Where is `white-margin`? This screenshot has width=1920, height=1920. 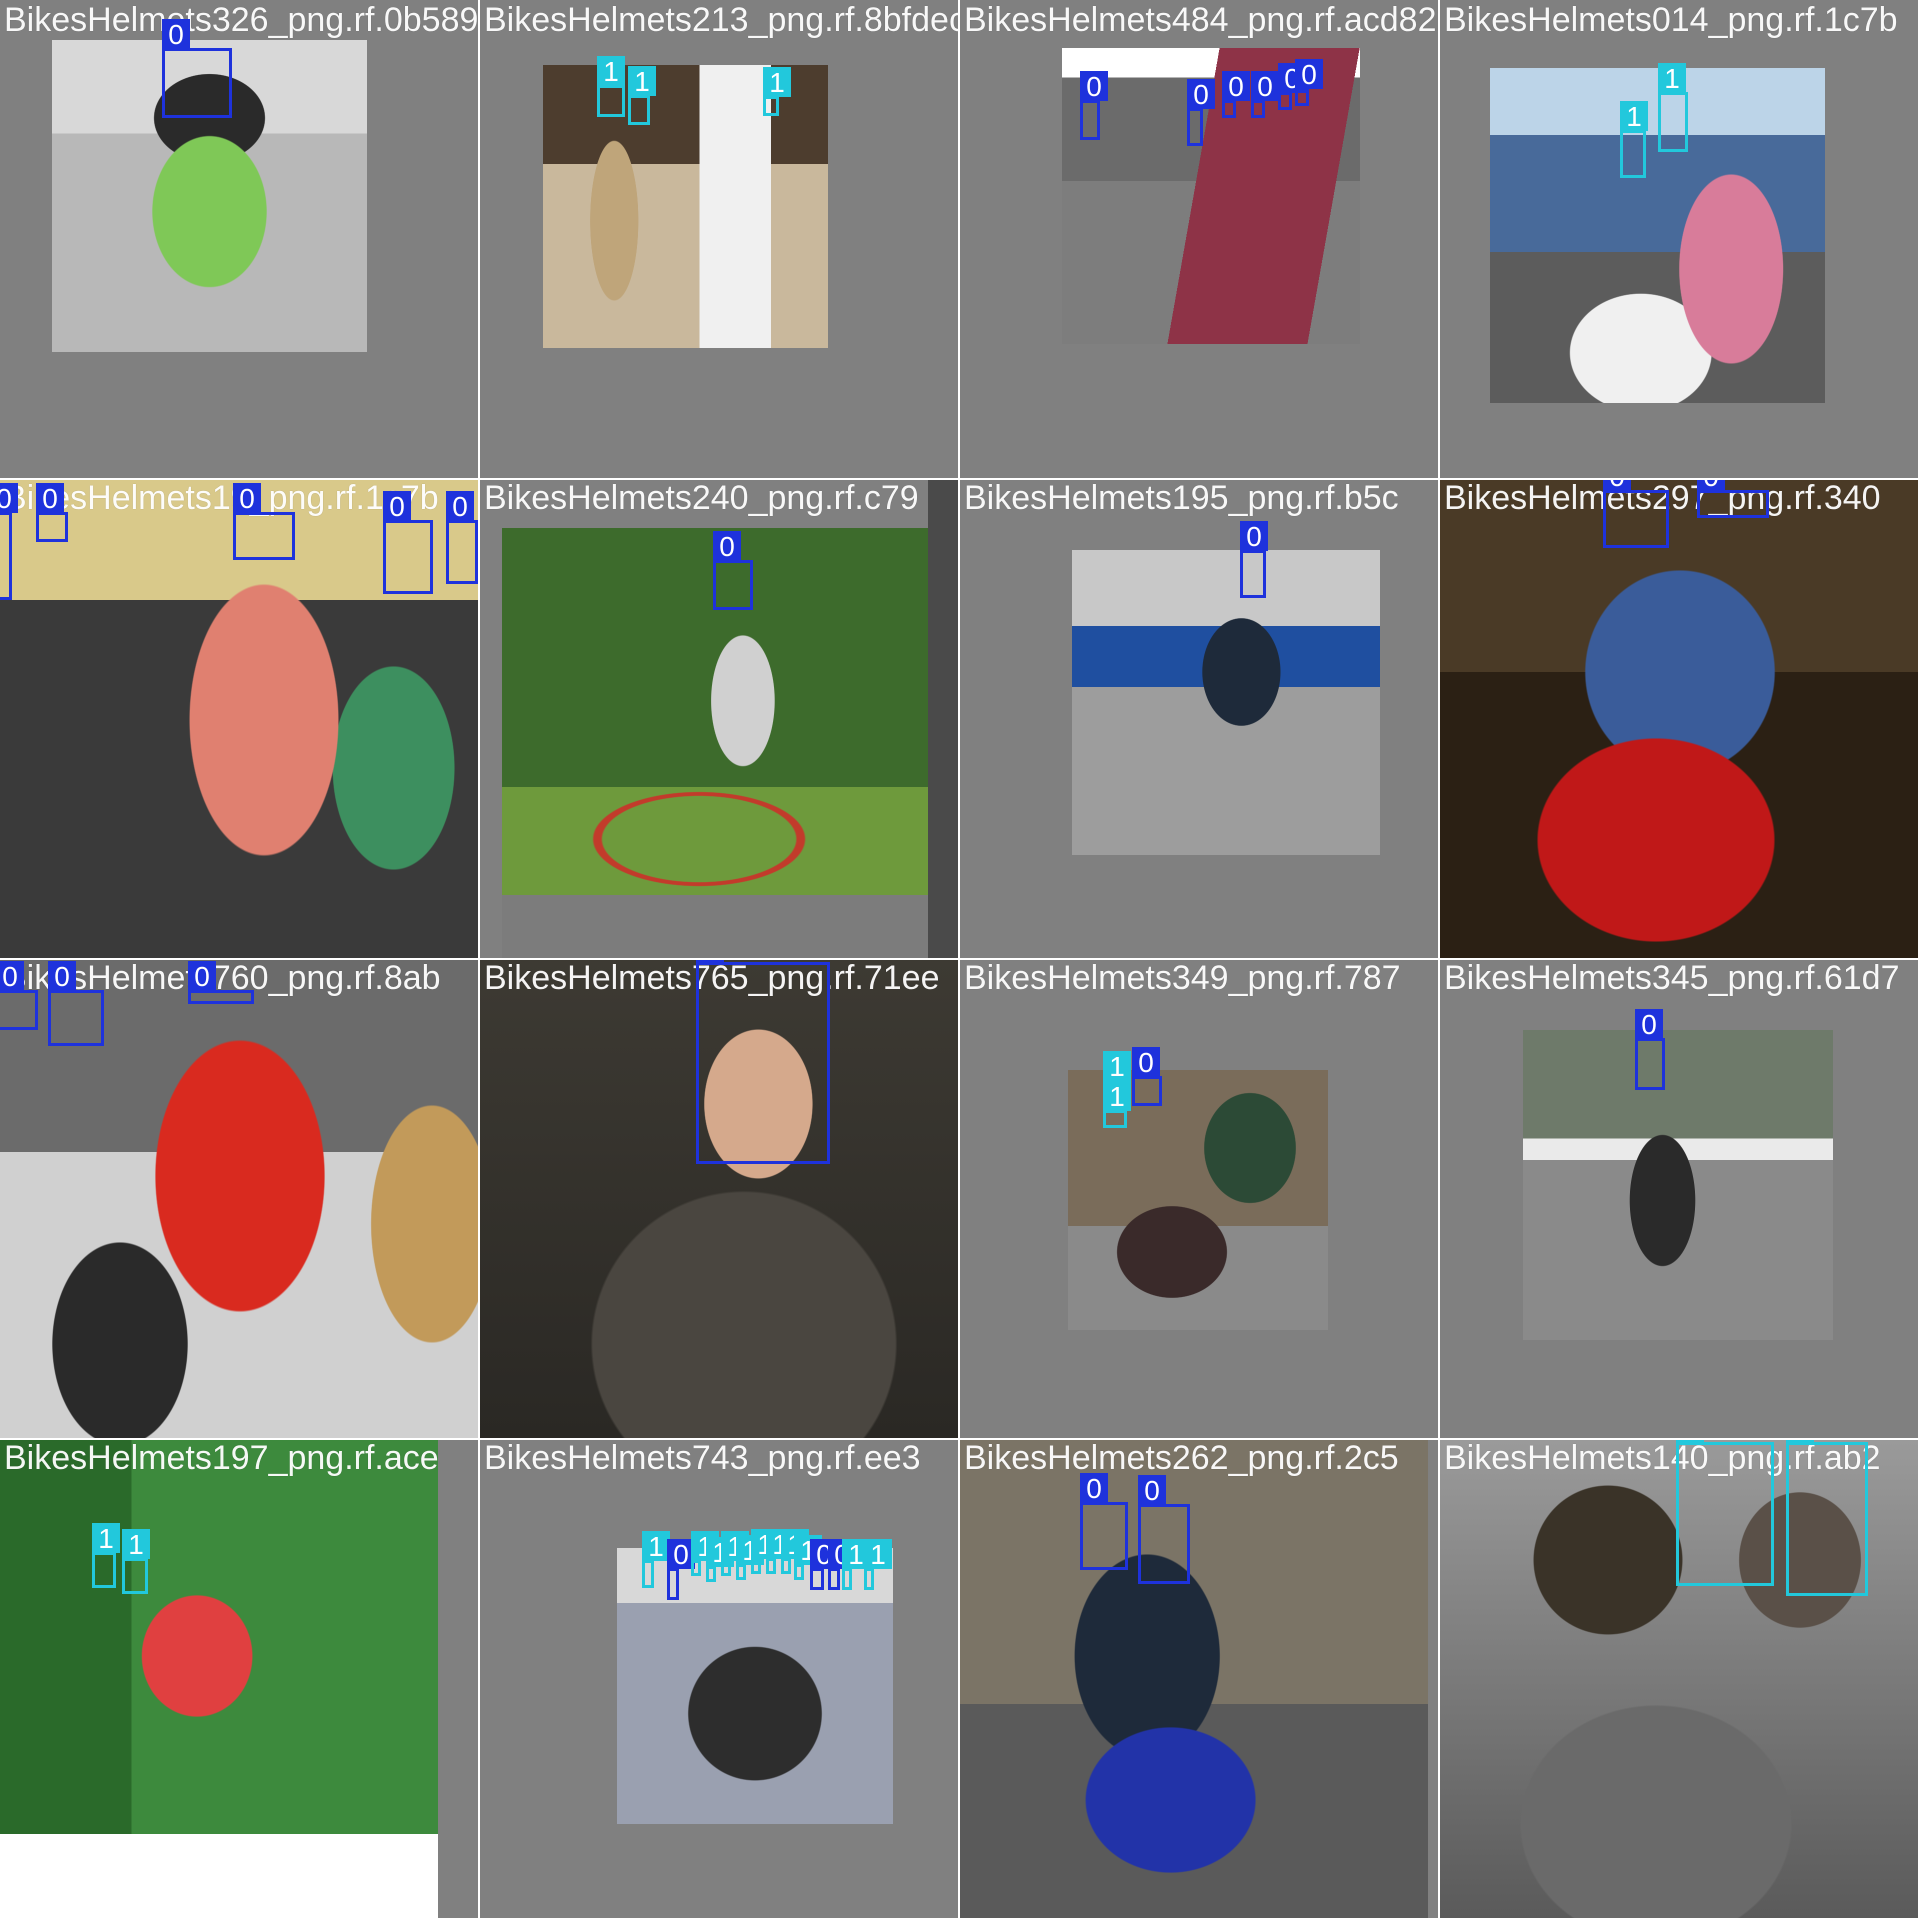 white-margin is located at coordinates (219, 1875).